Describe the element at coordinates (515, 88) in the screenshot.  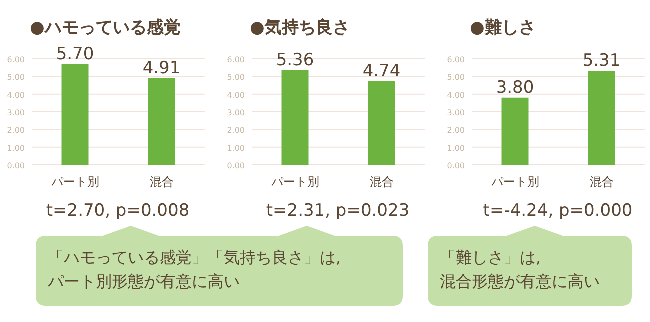
I see `data-label: 3.80` at that location.